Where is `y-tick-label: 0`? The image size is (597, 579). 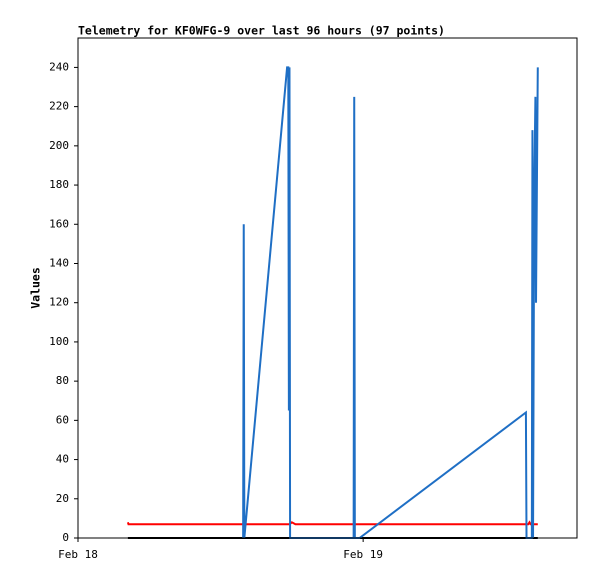 y-tick-label: 0 is located at coordinates (65, 537).